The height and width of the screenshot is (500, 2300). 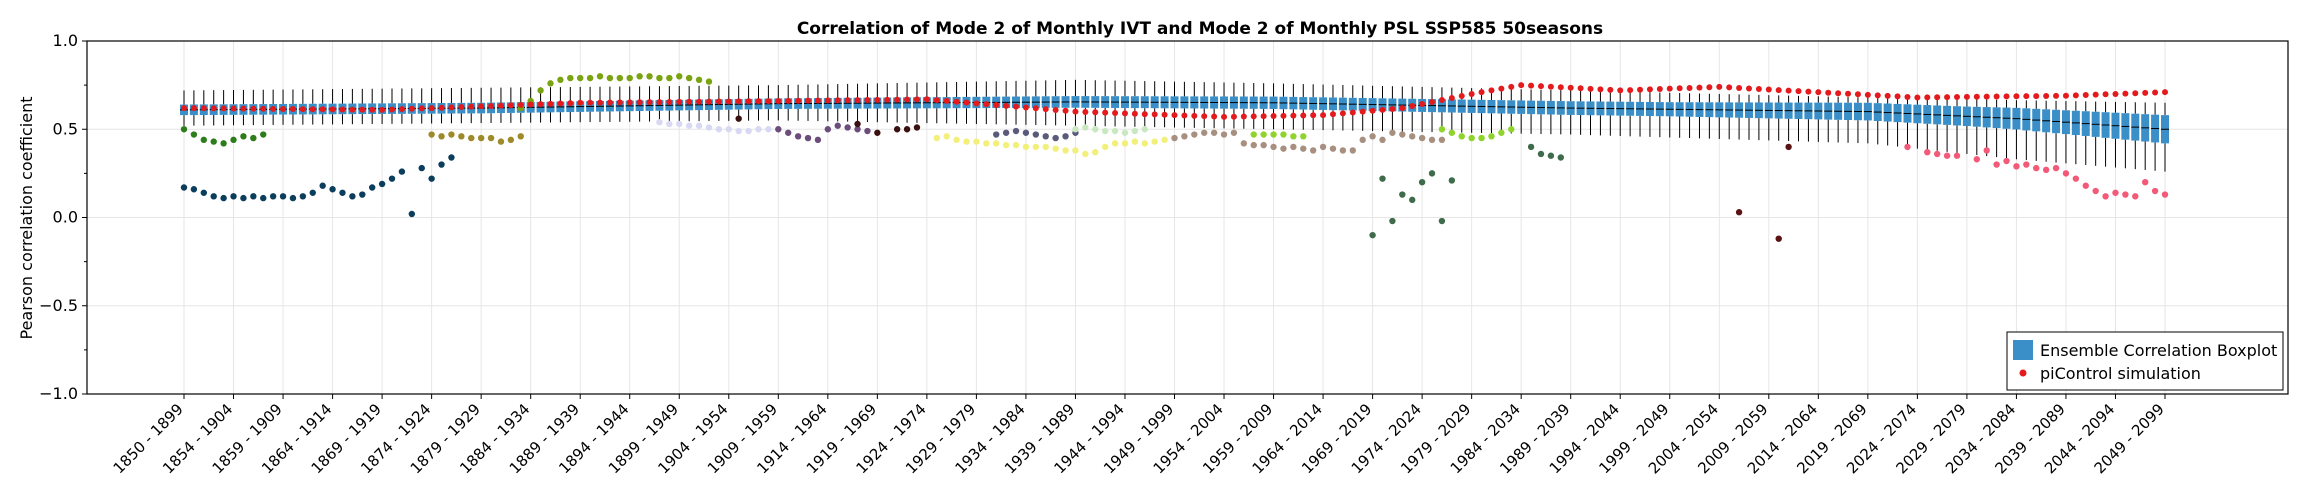 What do you see at coordinates (2023, 373) in the screenshot?
I see `legend-picontrol-marker` at bounding box center [2023, 373].